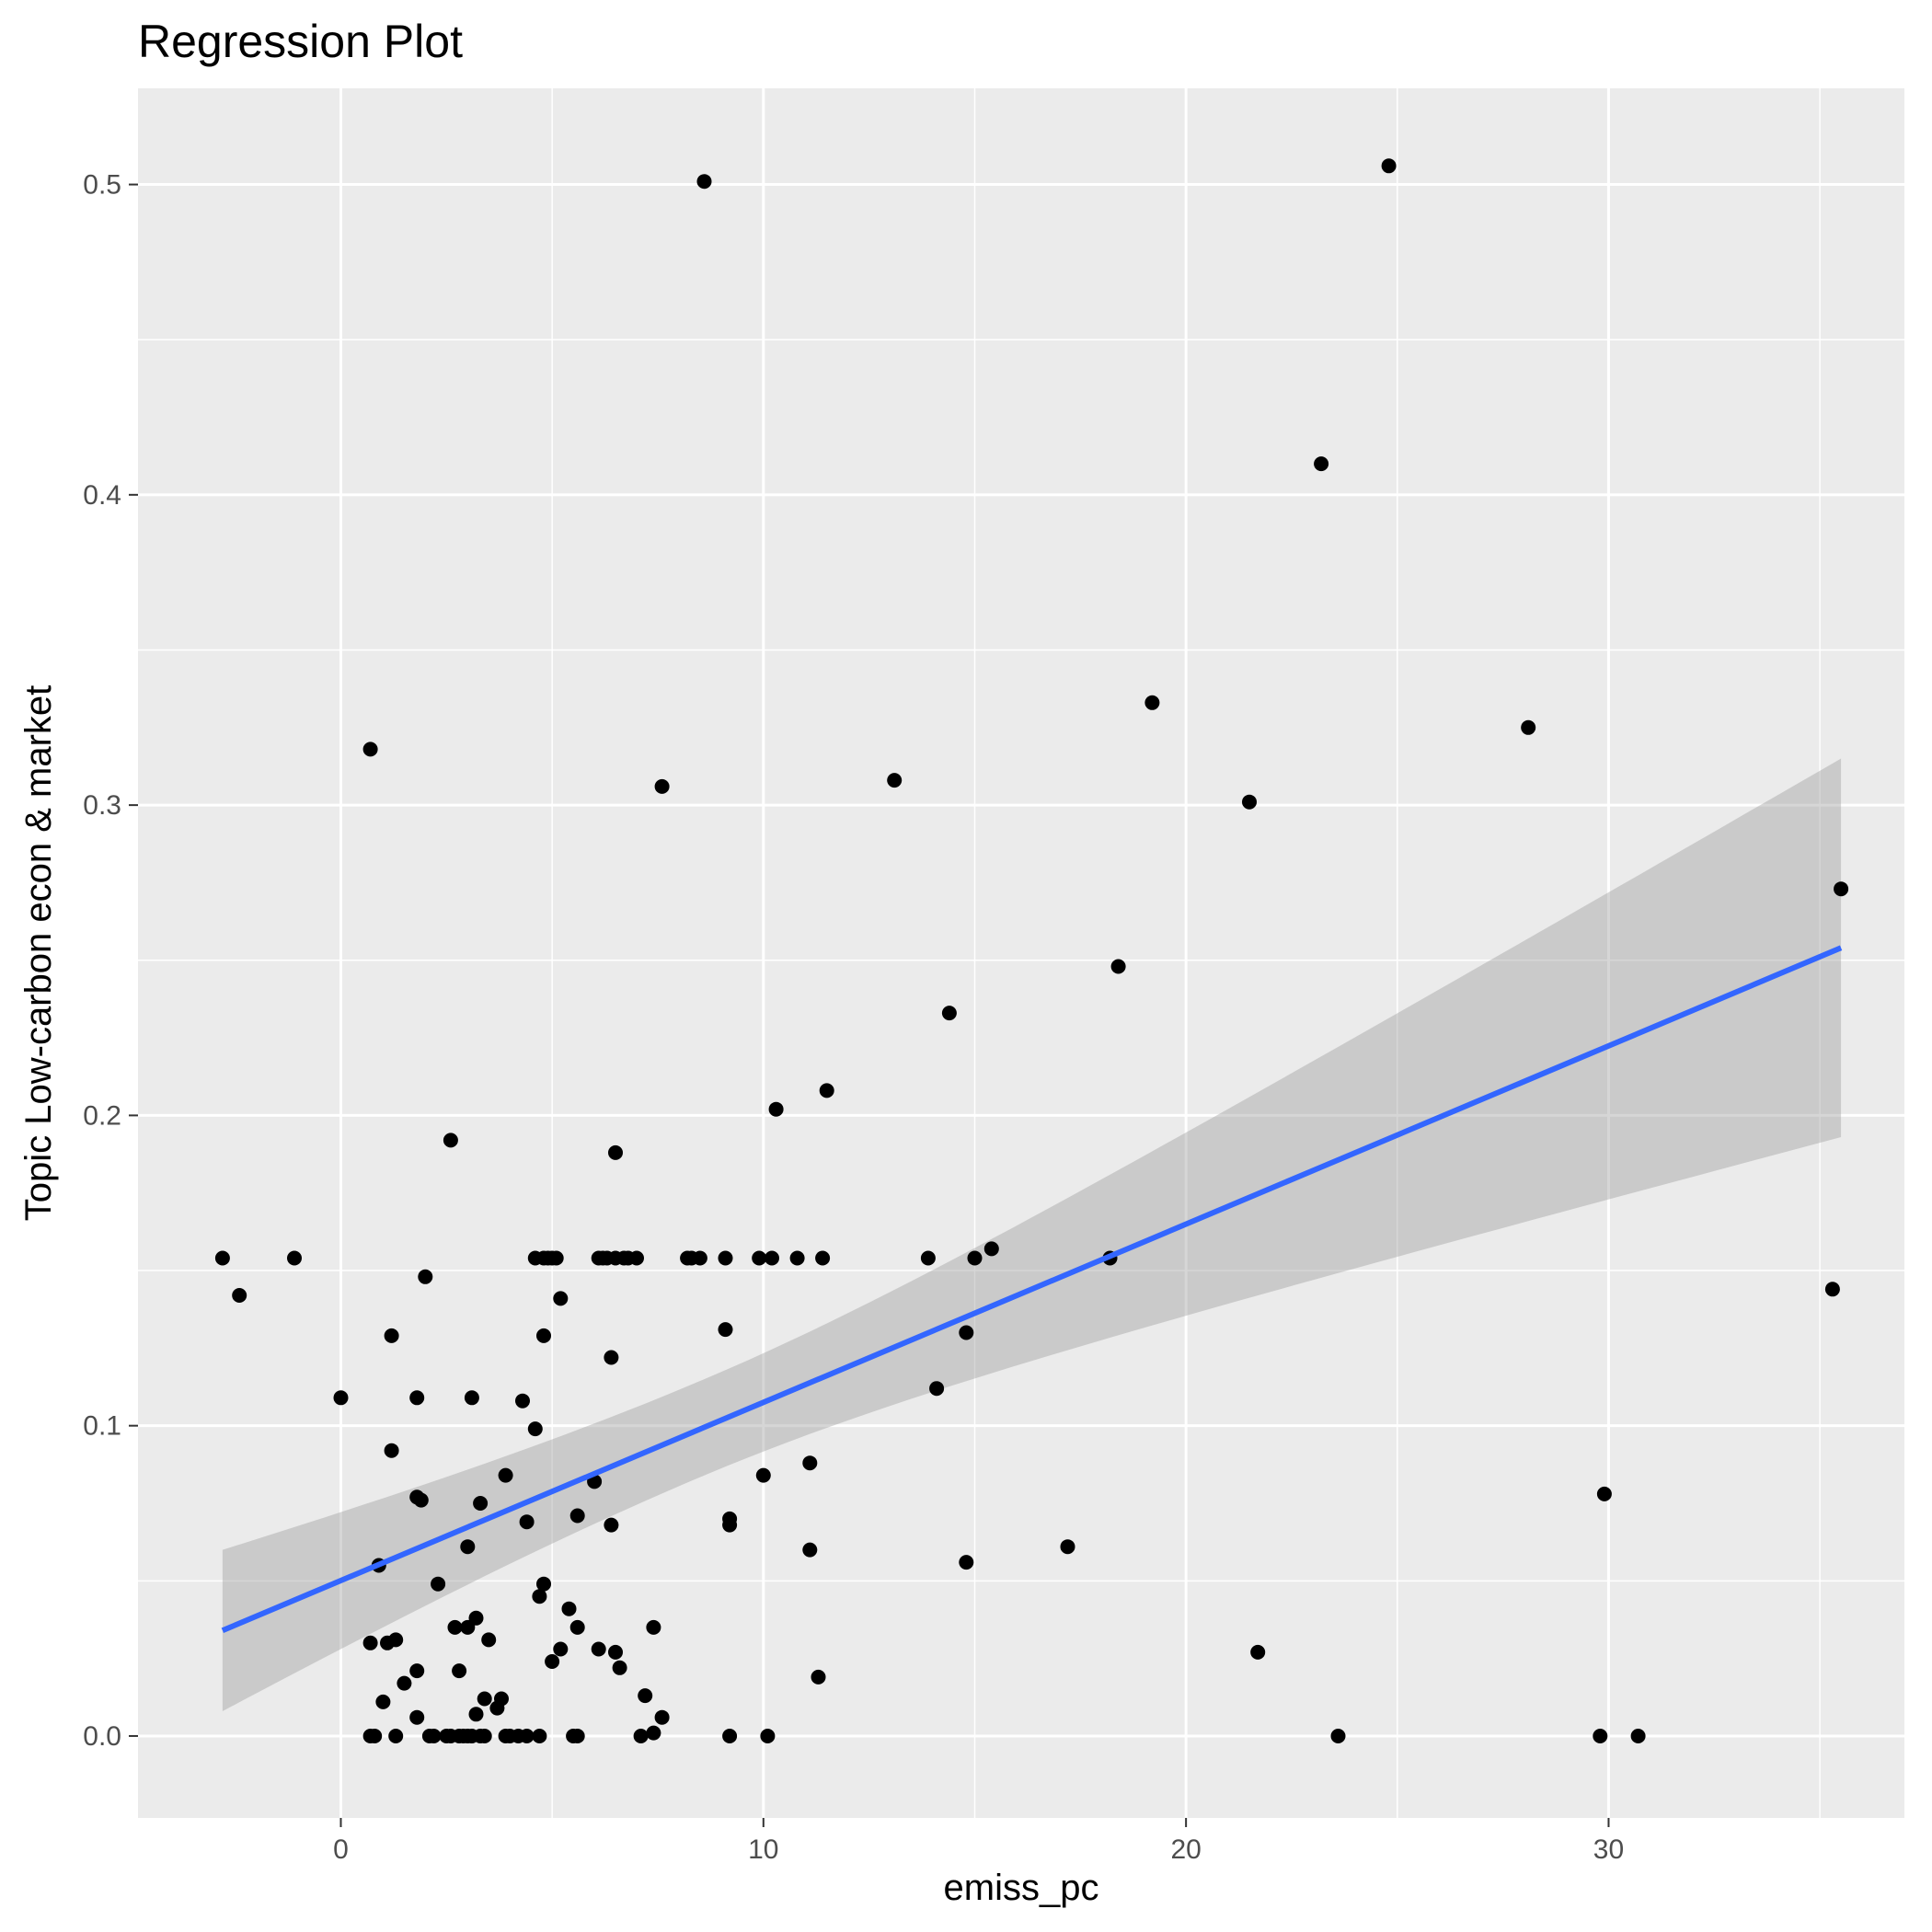  What do you see at coordinates (110, 961) in the screenshot?
I see `y-axis-ticks: 0.0 0.1 0.2 0.3 0.4 0.5` at bounding box center [110, 961].